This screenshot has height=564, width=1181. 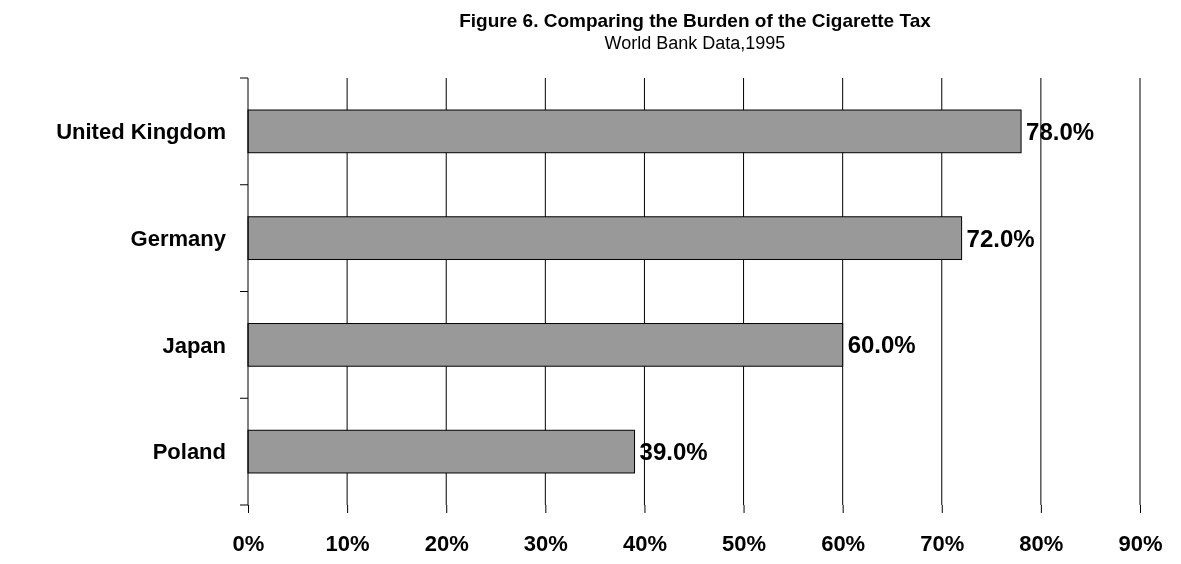 I want to click on x-tick-label: 60%, so click(x=843, y=543).